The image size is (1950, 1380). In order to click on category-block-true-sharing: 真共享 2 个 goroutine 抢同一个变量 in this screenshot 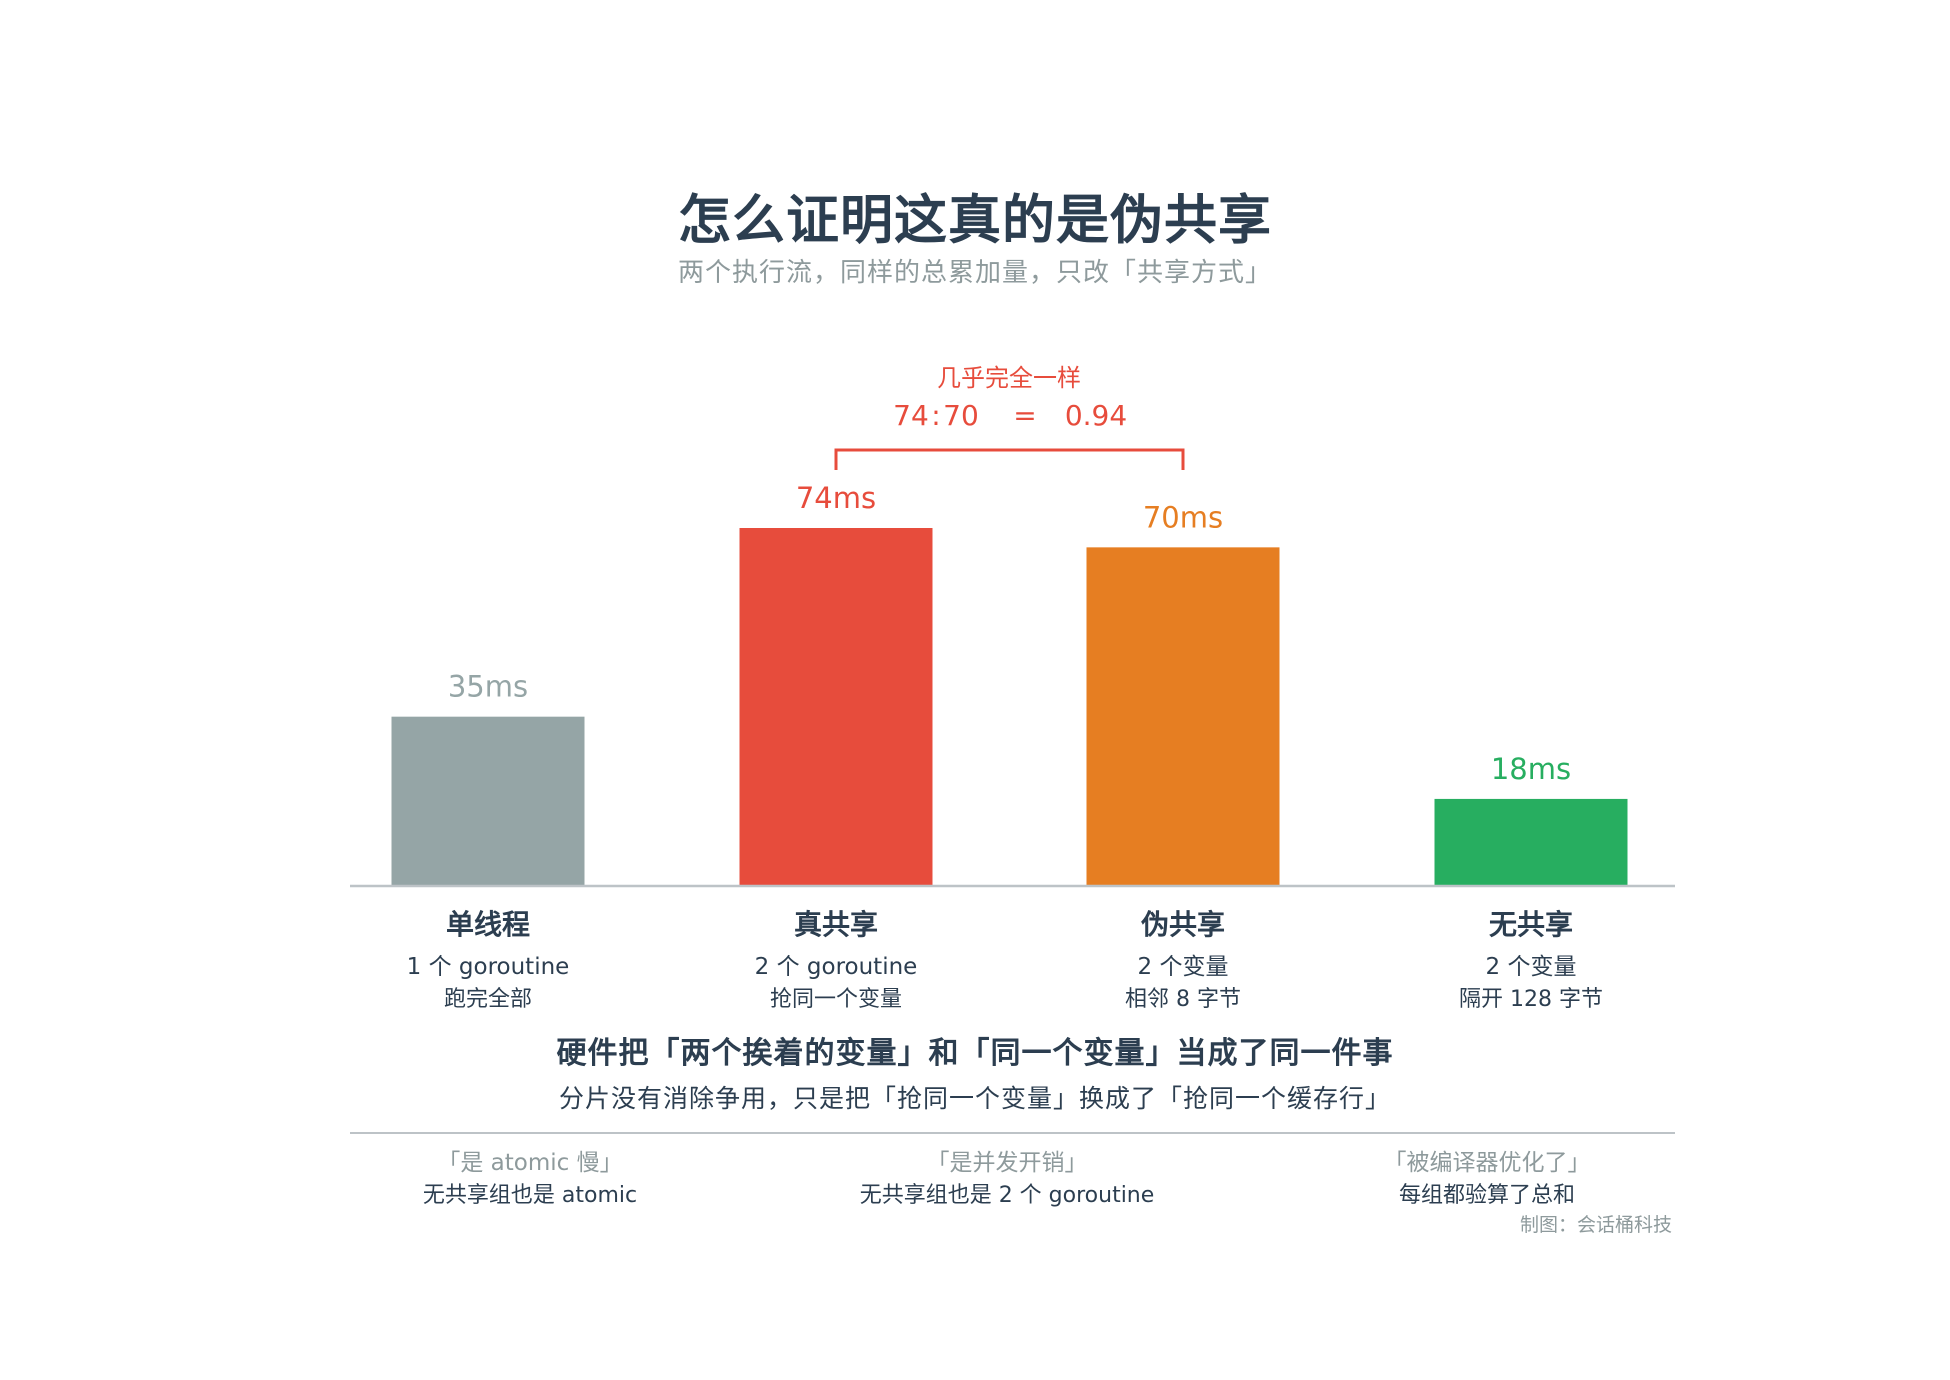, I will do `click(836, 961)`.